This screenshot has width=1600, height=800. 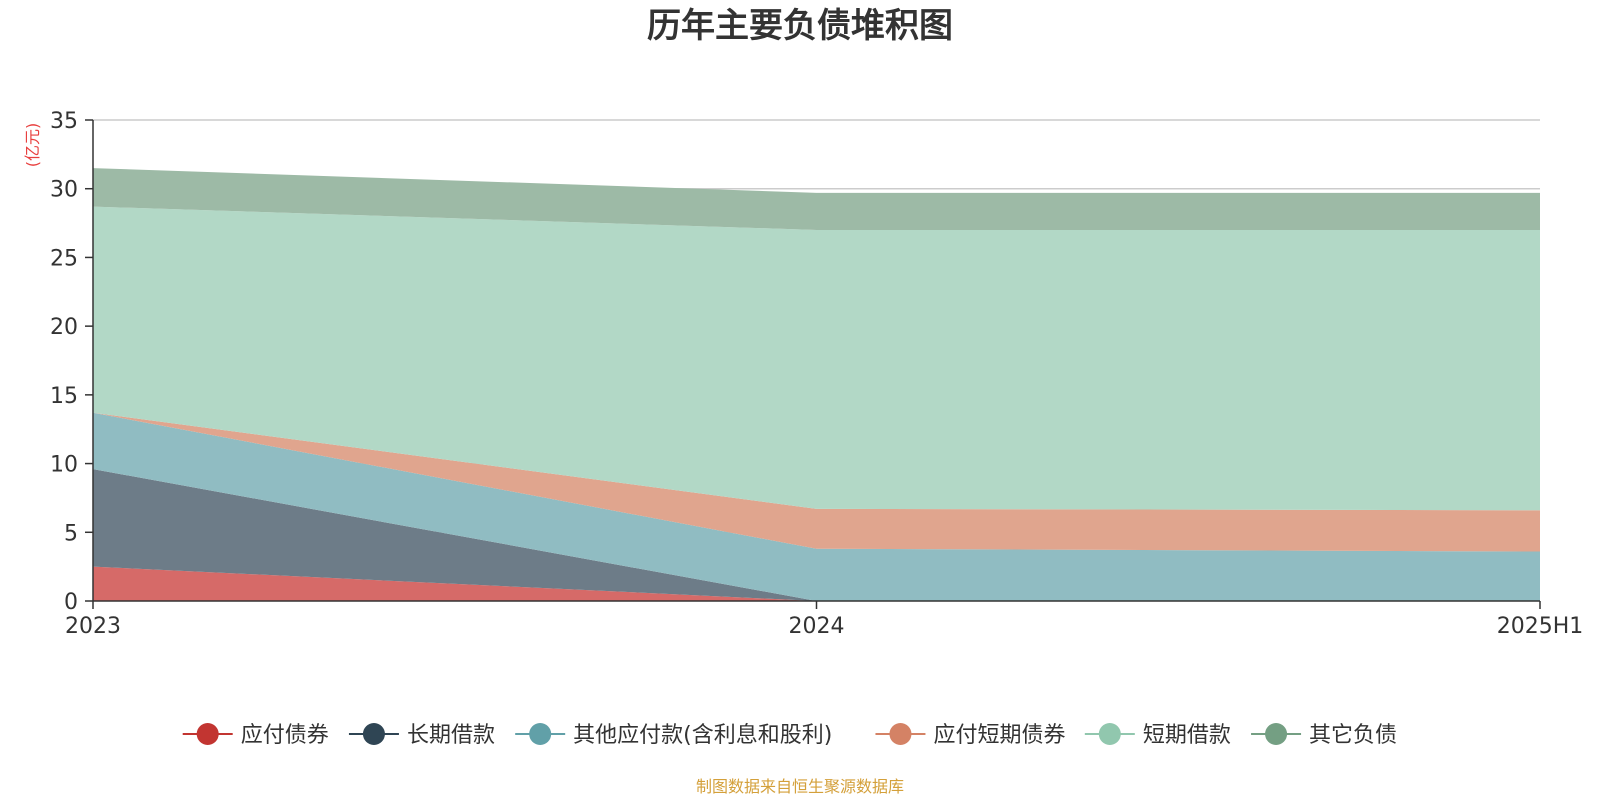 What do you see at coordinates (800, 786) in the screenshot?
I see `source-note: 制图数据来自恒生聚源数据库` at bounding box center [800, 786].